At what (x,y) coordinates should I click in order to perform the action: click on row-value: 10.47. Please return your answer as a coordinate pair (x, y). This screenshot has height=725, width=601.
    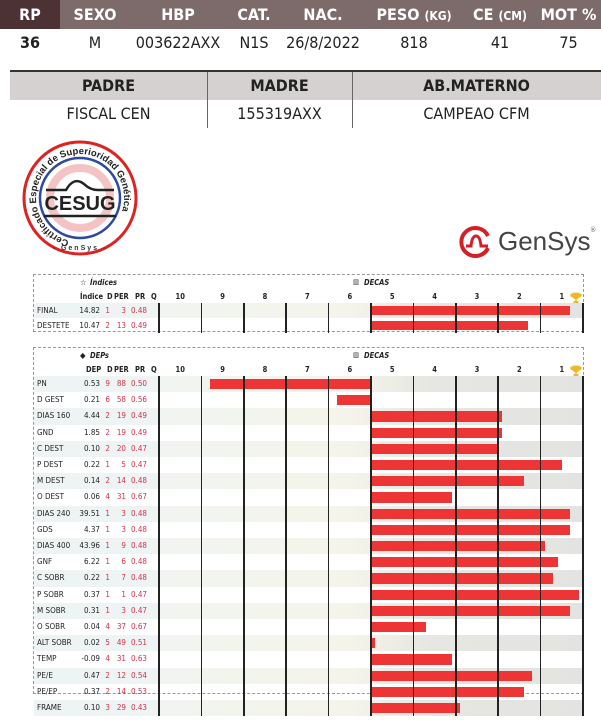
    Looking at the image, I should click on (89, 325).